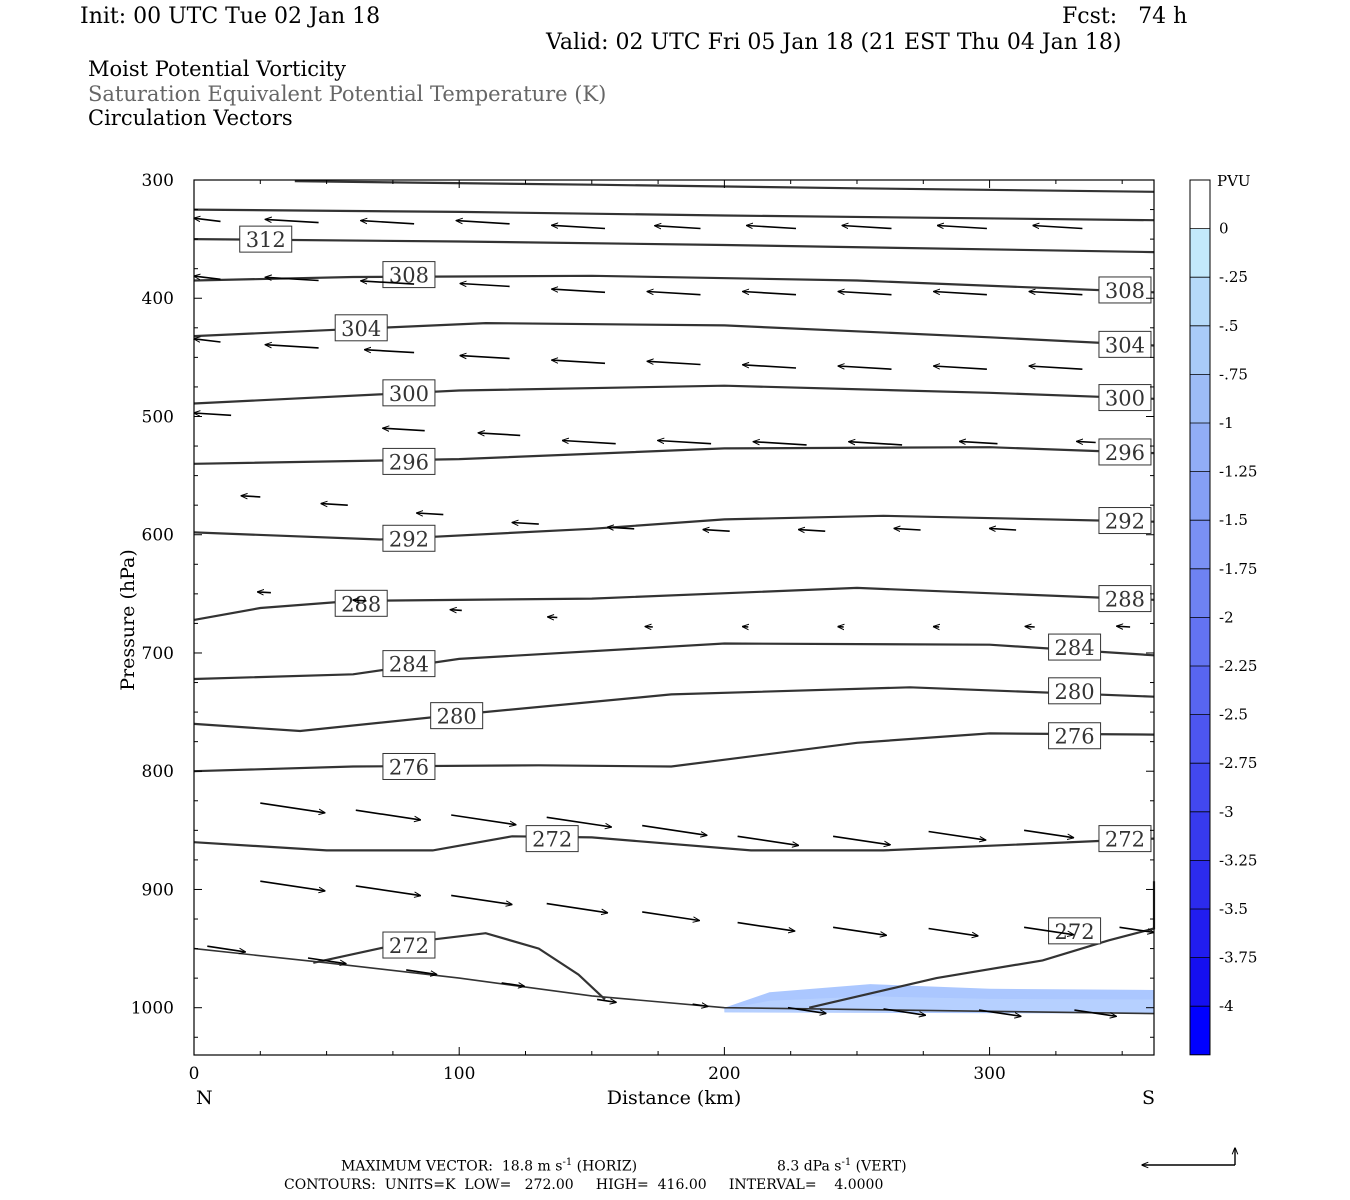 This screenshot has height=1200, width=1350. Describe the element at coordinates (128, 620) in the screenshot. I see `y-axis-label: Pressure (hPa)` at that location.